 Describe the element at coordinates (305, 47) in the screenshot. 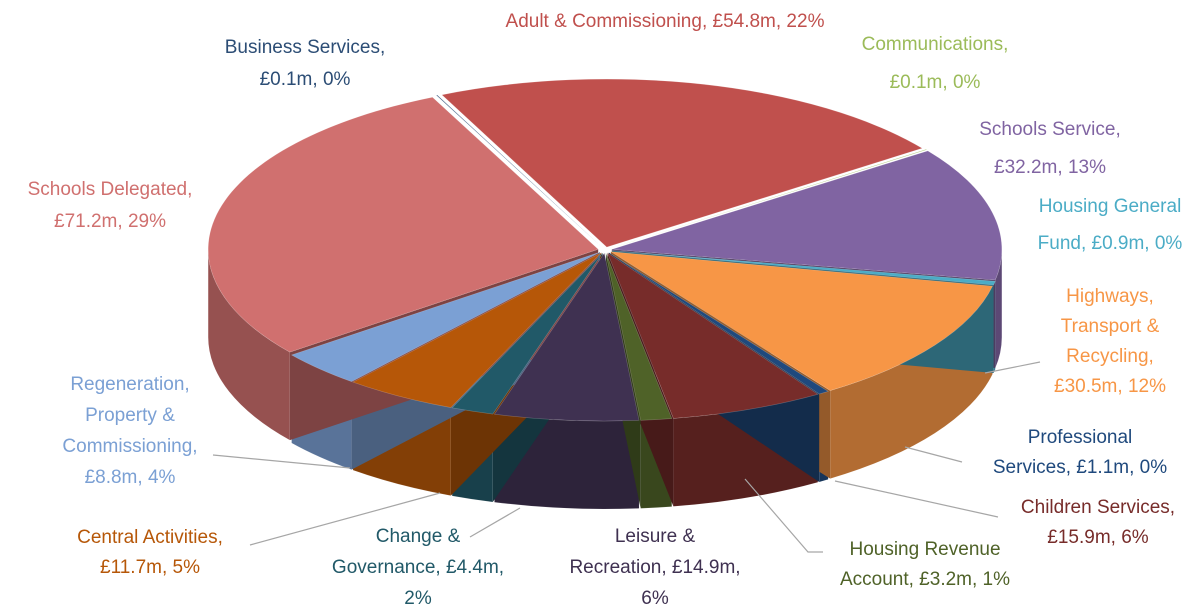

I see `data-label: Business Services,` at that location.